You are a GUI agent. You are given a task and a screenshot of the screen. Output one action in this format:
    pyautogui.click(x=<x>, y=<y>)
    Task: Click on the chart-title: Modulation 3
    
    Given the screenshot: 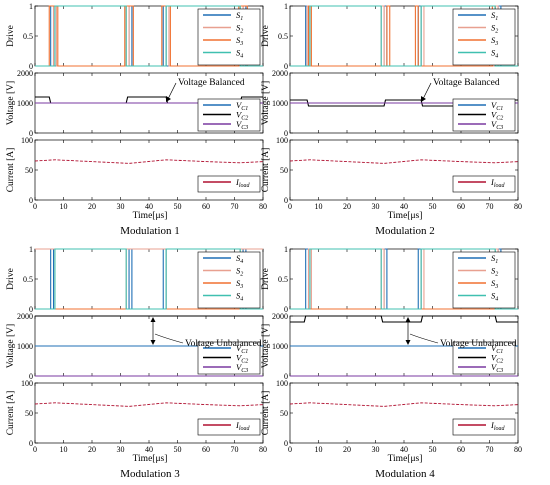 What is the action you would take?
    pyautogui.click(x=150, y=474)
    